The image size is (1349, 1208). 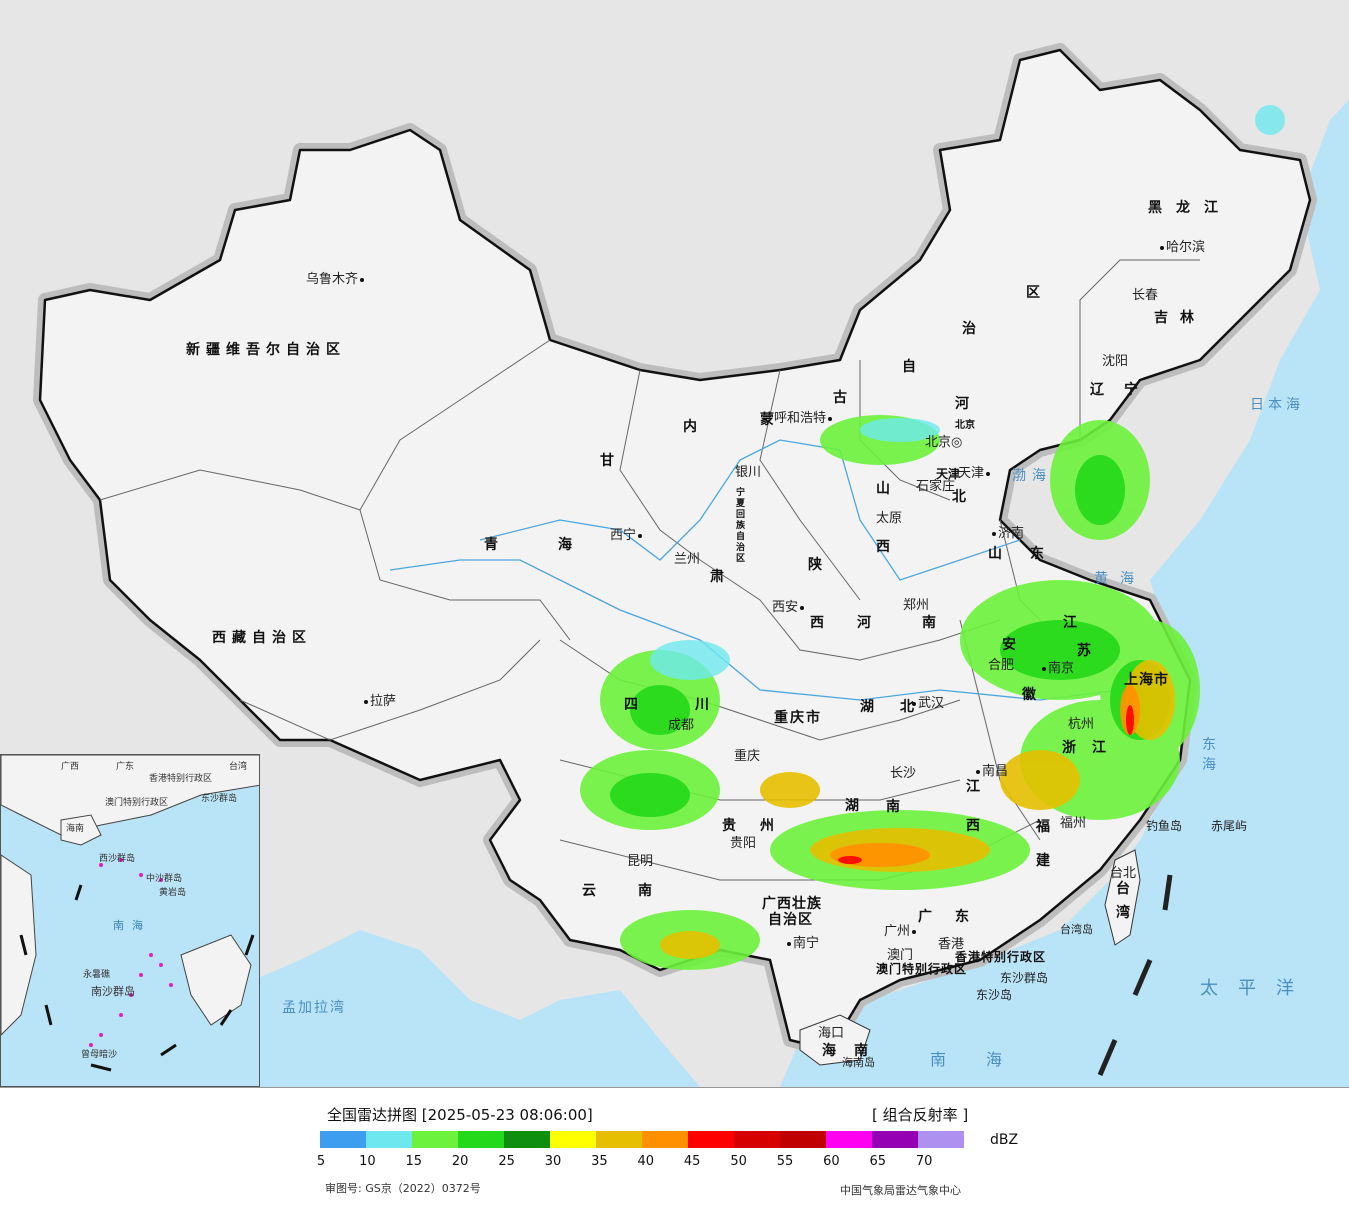 What do you see at coordinates (732, 826) in the screenshot?
I see `province-guizhou-1: 贵` at bounding box center [732, 826].